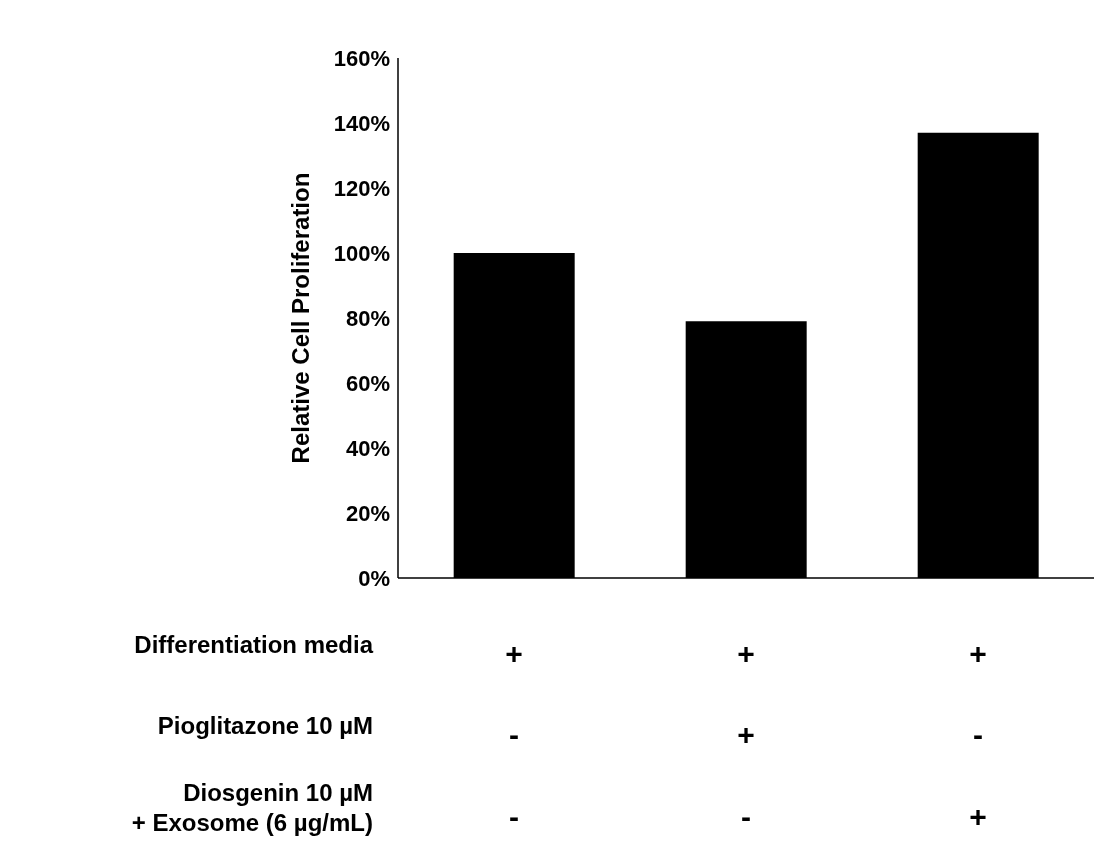 The width and height of the screenshot is (1114, 852). Describe the element at coordinates (746, 734) in the screenshot. I see `category-label: + + -` at that location.